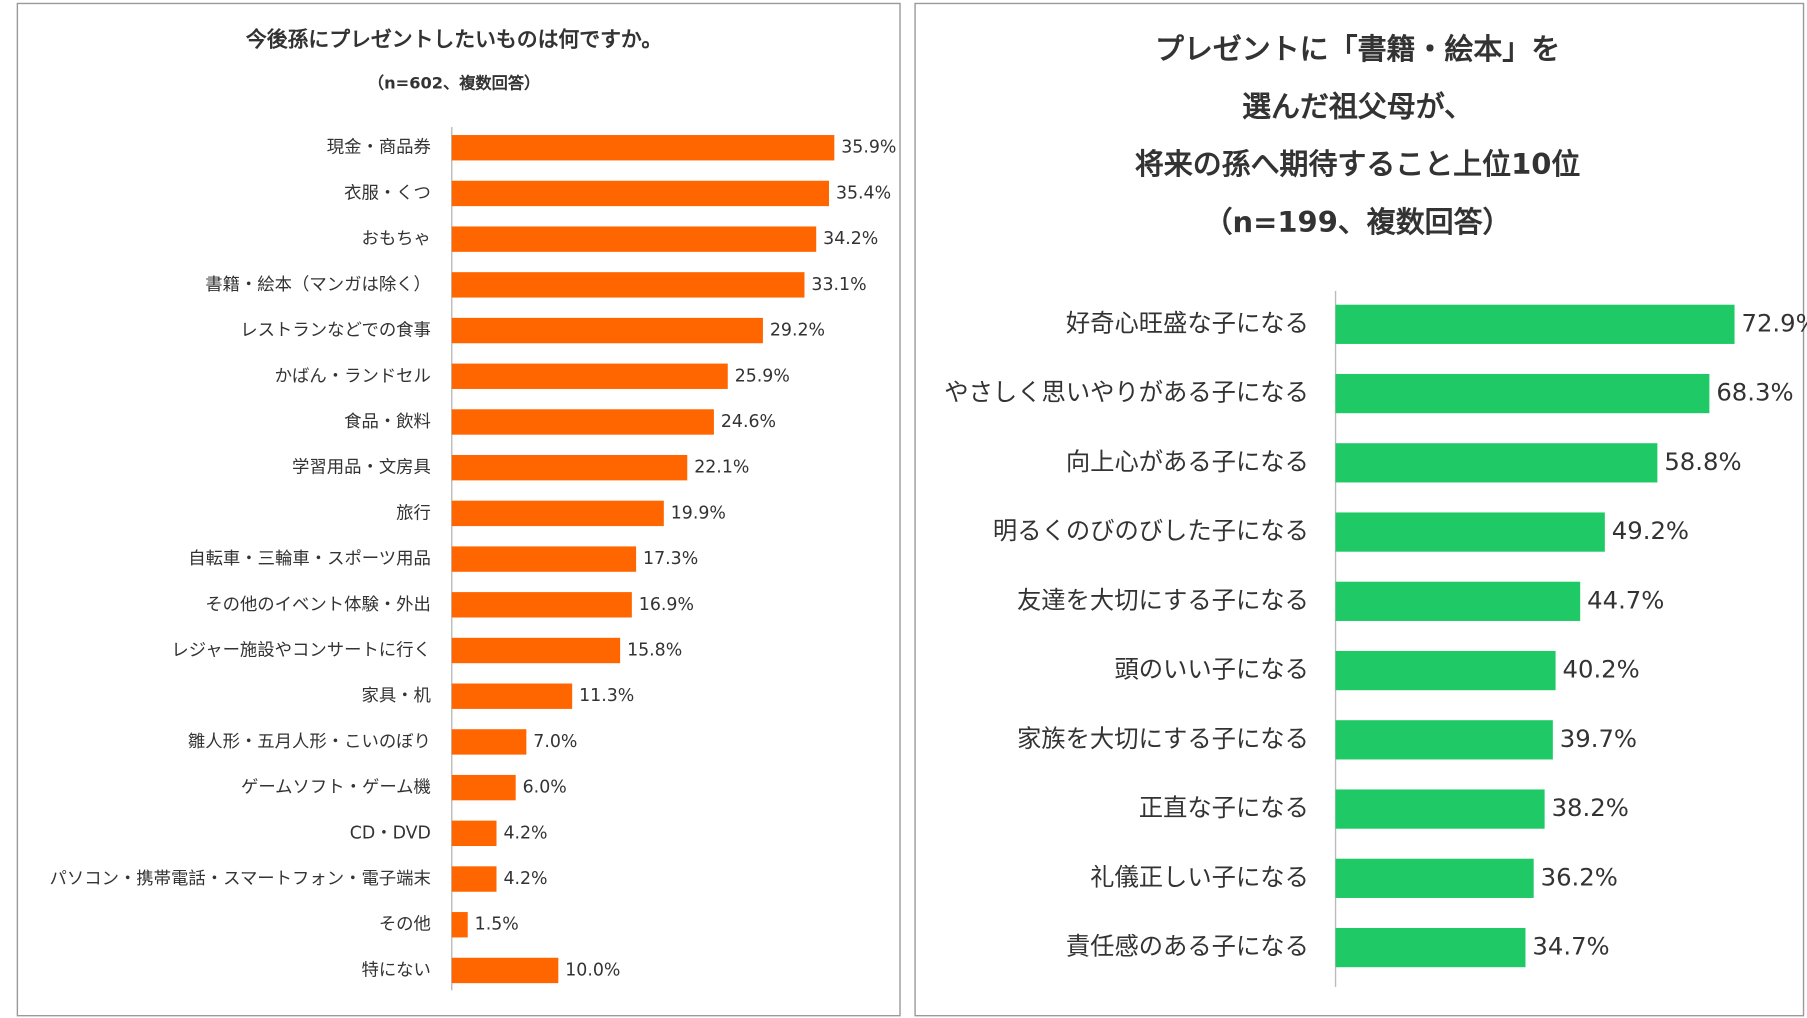  I want to click on category-label: 書籍・絵本（マンガは除く）, so click(318, 285).